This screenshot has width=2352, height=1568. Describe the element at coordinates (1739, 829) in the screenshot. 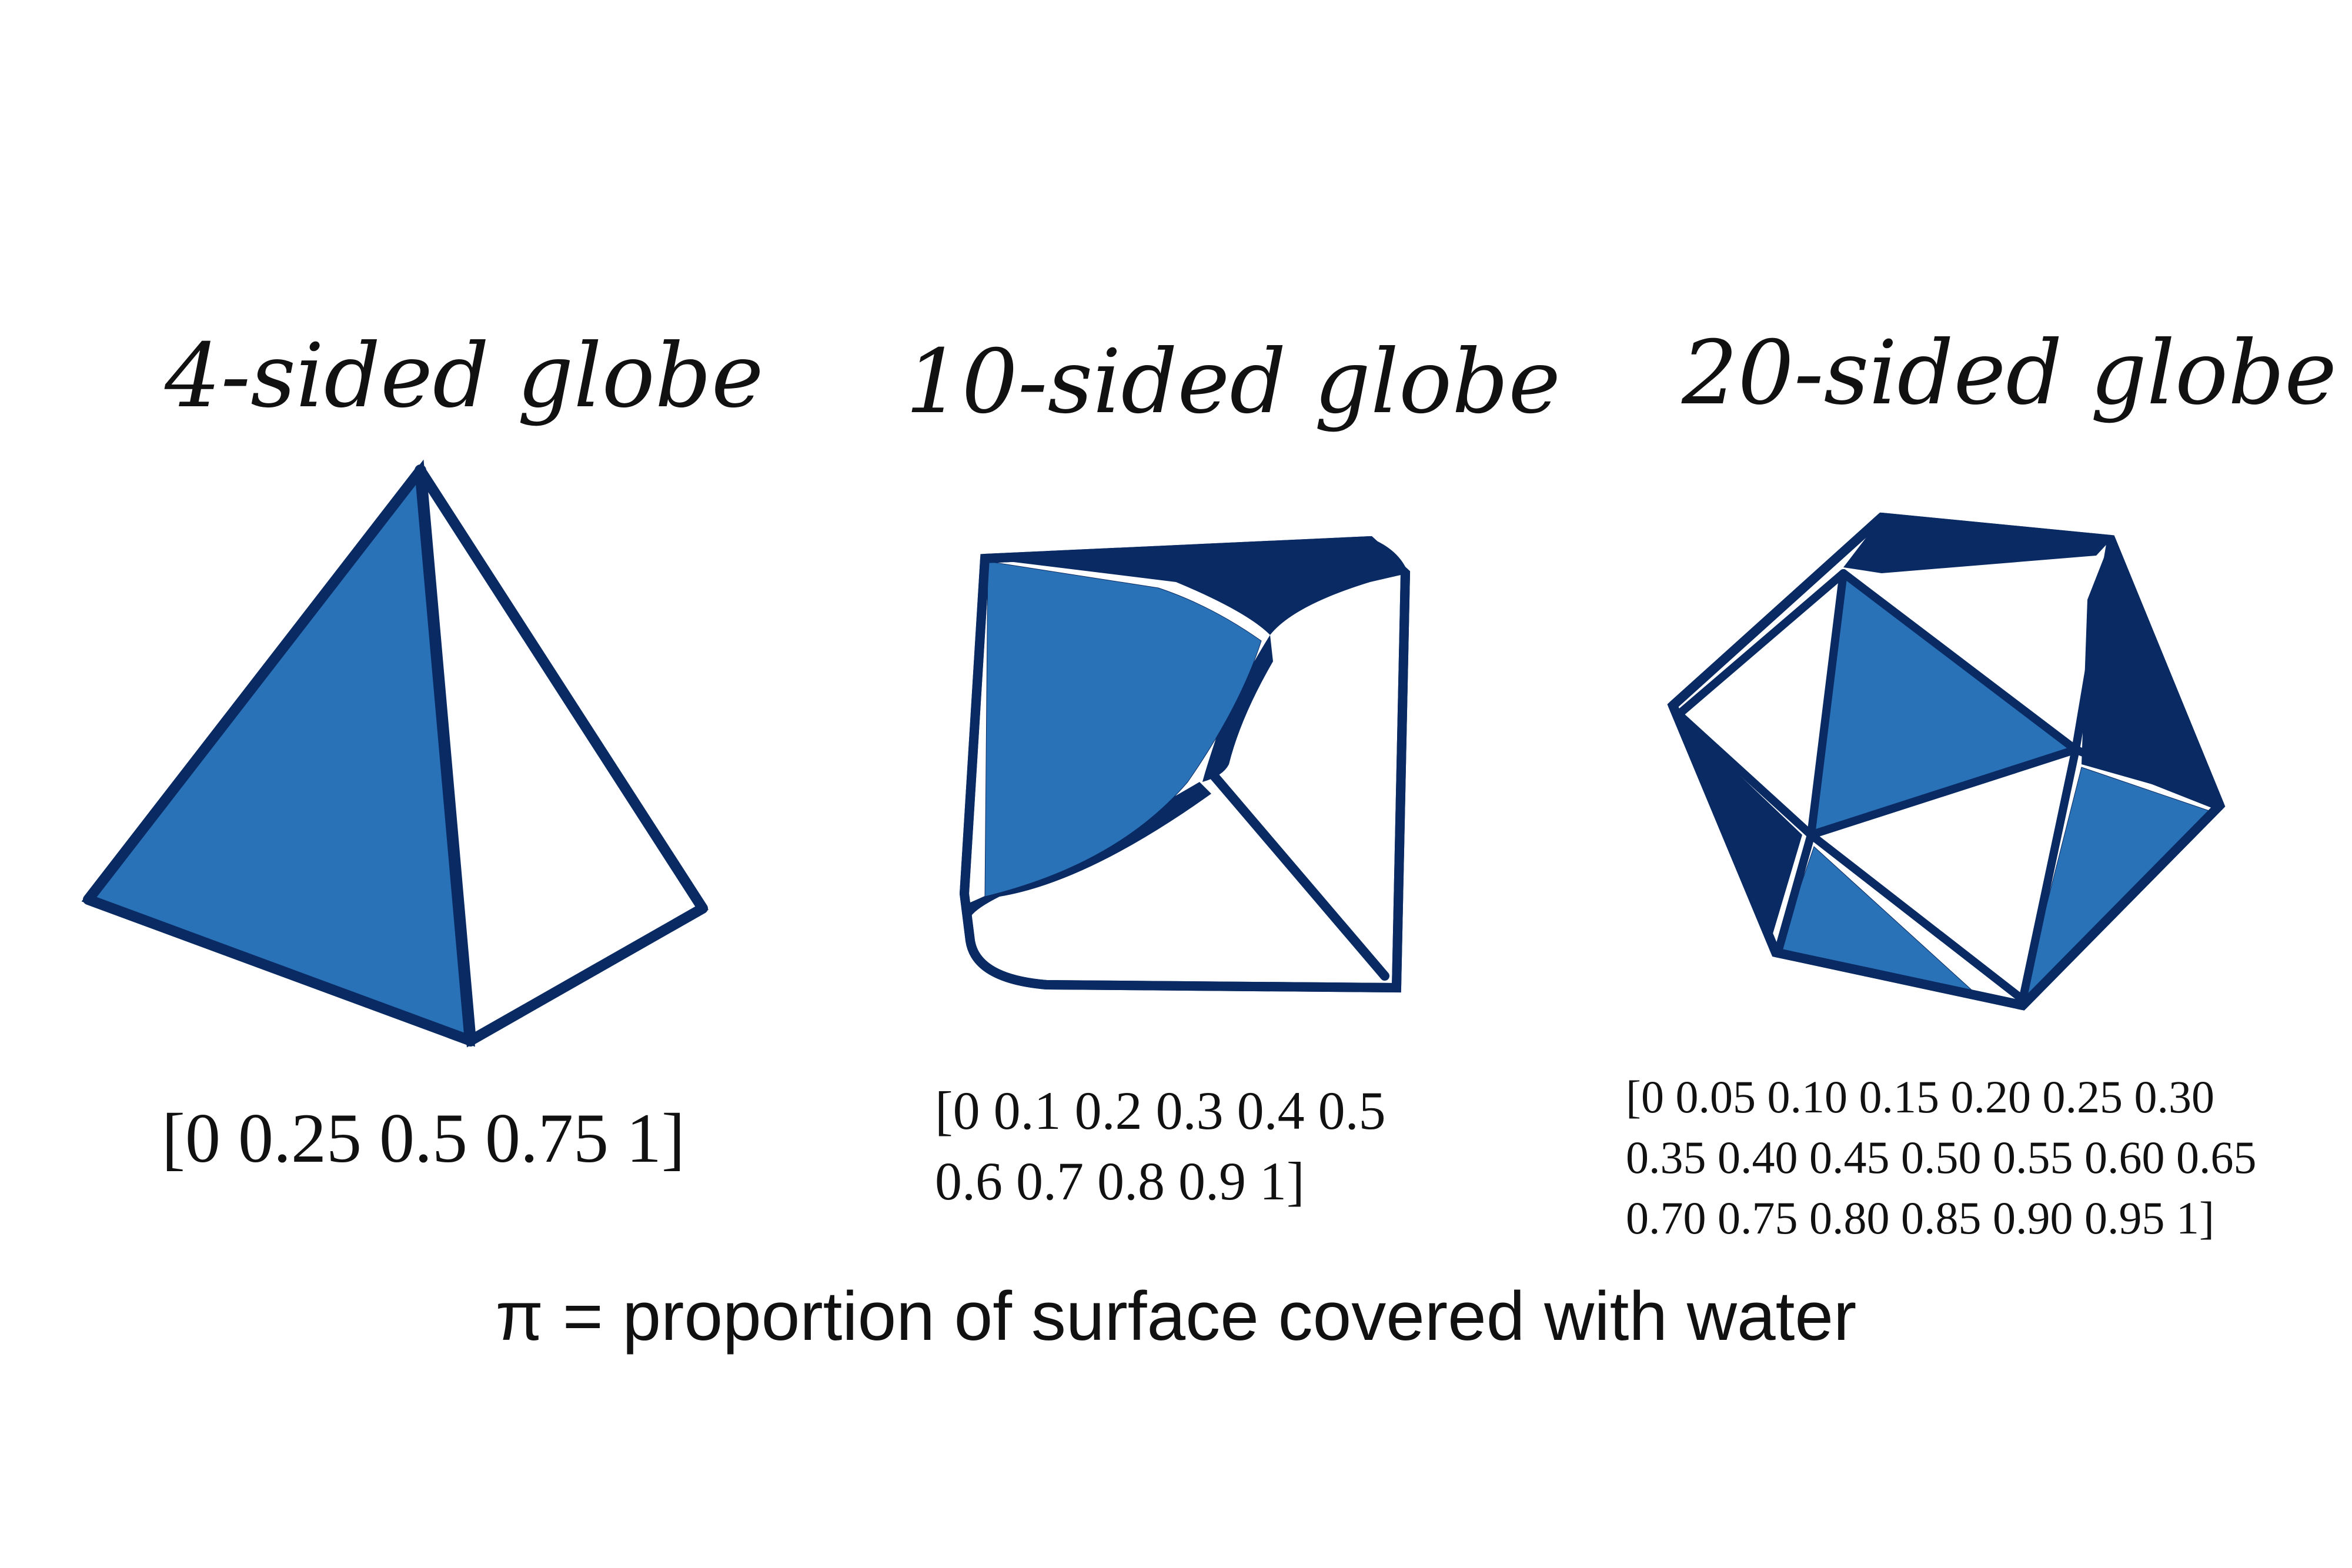

I see `icosa-dark-left` at that location.